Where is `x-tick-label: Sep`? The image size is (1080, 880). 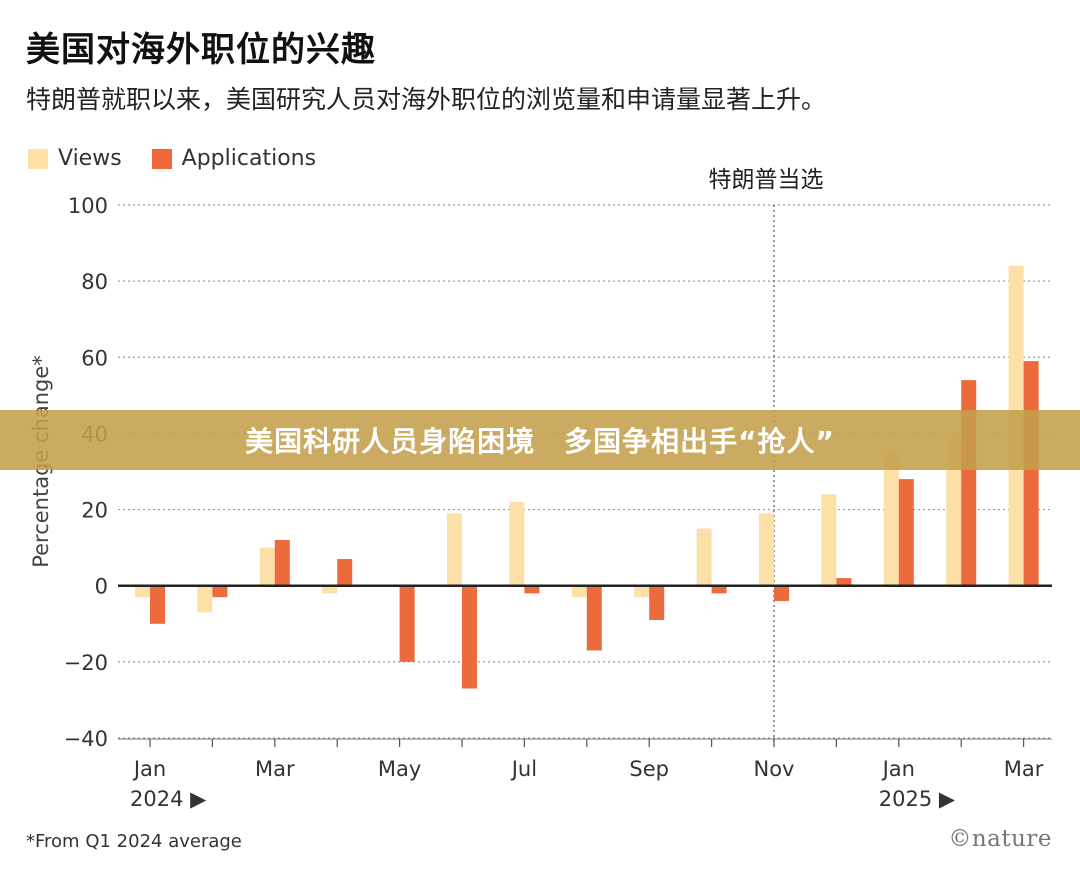
x-tick-label: Sep is located at coordinates (649, 769).